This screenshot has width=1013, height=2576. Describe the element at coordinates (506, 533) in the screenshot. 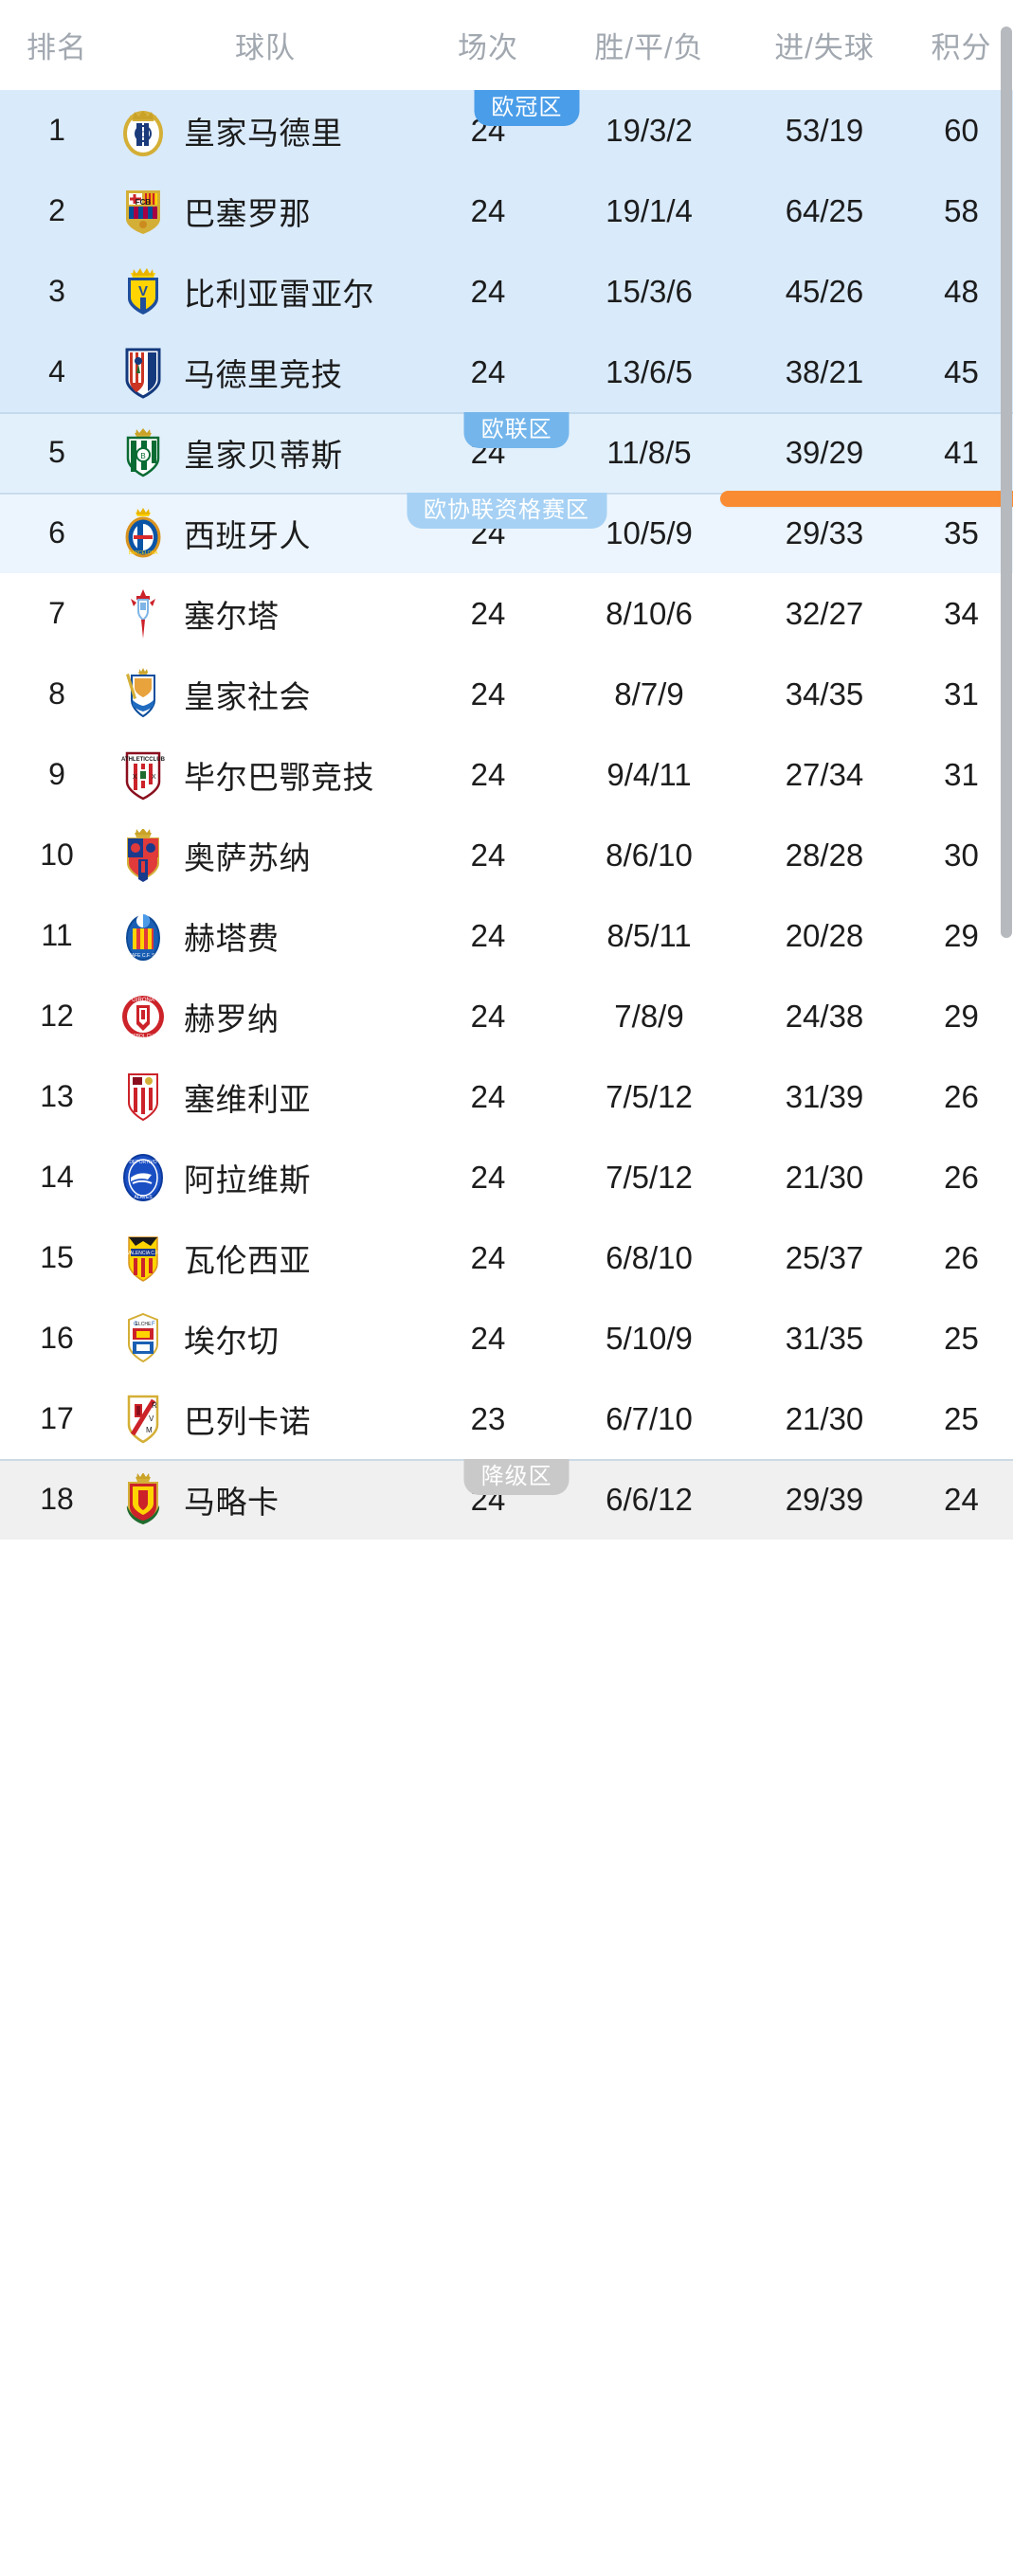

I see `table-row: 欧协联资格赛区 6 BARCELONA 西班牙人 24 10/5/9 29/33 35` at that location.